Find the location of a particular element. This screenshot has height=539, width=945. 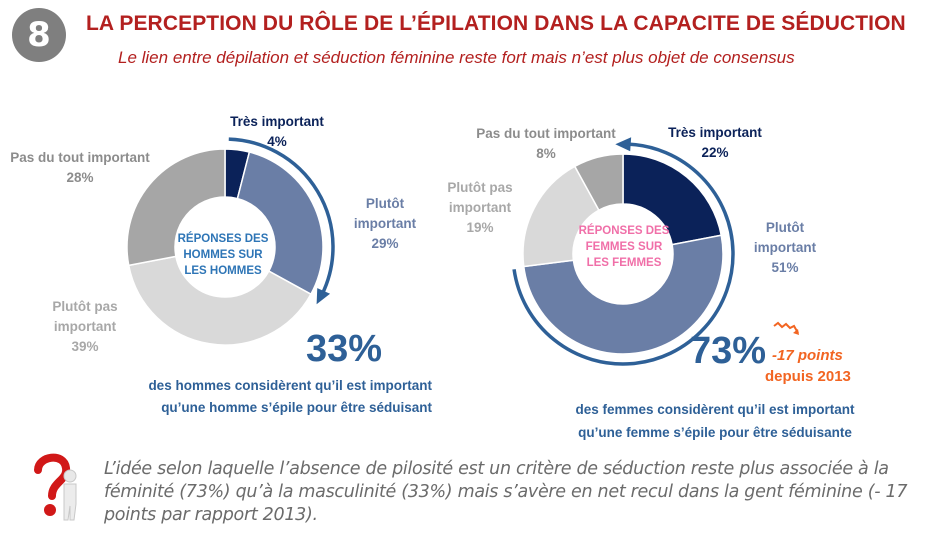

men-label-plutot-pas-important: Plutôt pas important 39% is located at coordinates (85, 327).